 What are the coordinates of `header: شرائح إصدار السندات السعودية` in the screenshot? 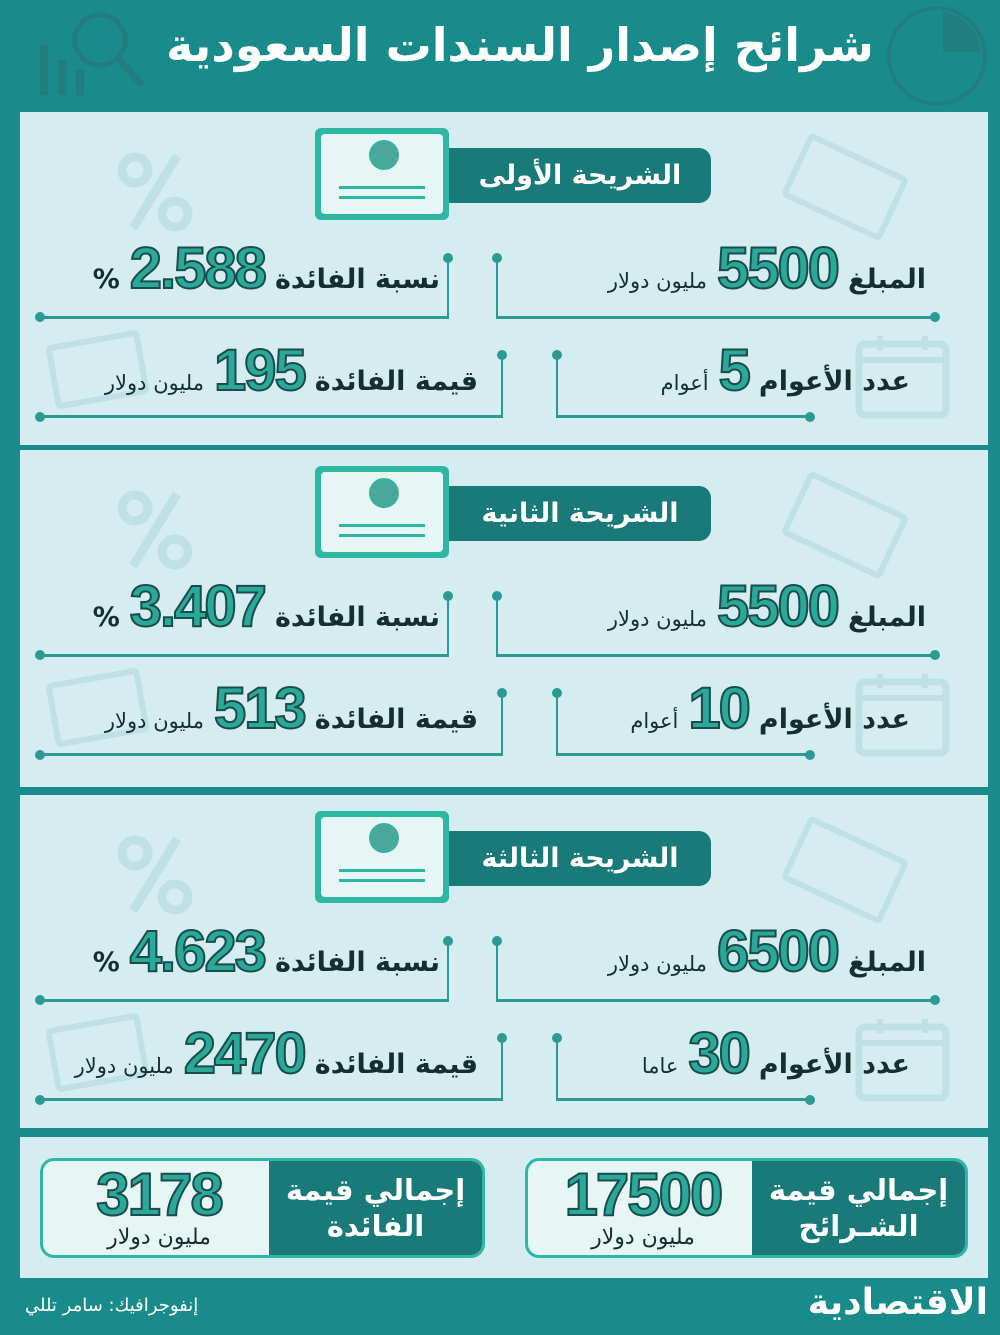 It's located at (500, 53).